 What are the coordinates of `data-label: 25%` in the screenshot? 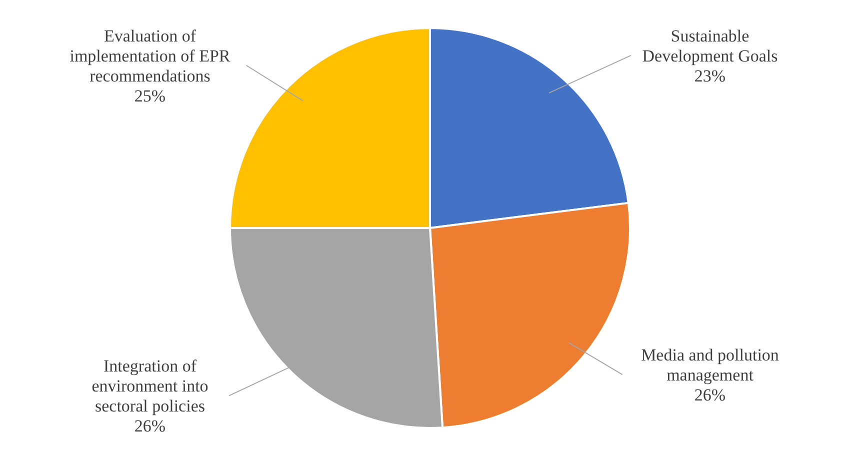 It's located at (150, 96).